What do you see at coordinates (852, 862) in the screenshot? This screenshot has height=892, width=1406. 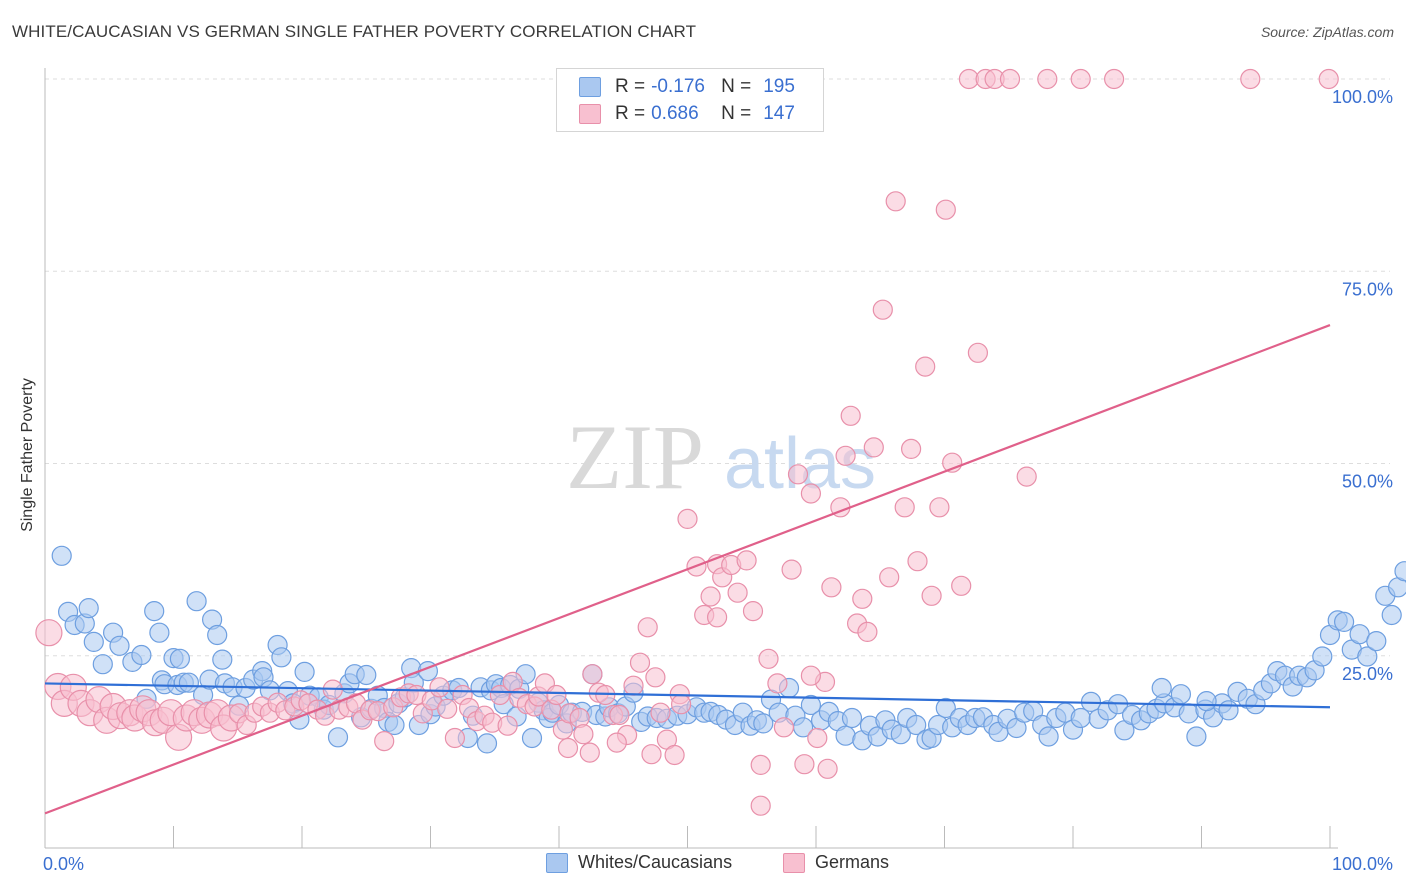 I see `bottom-legend-label-germans: Germans` at bounding box center [852, 862].